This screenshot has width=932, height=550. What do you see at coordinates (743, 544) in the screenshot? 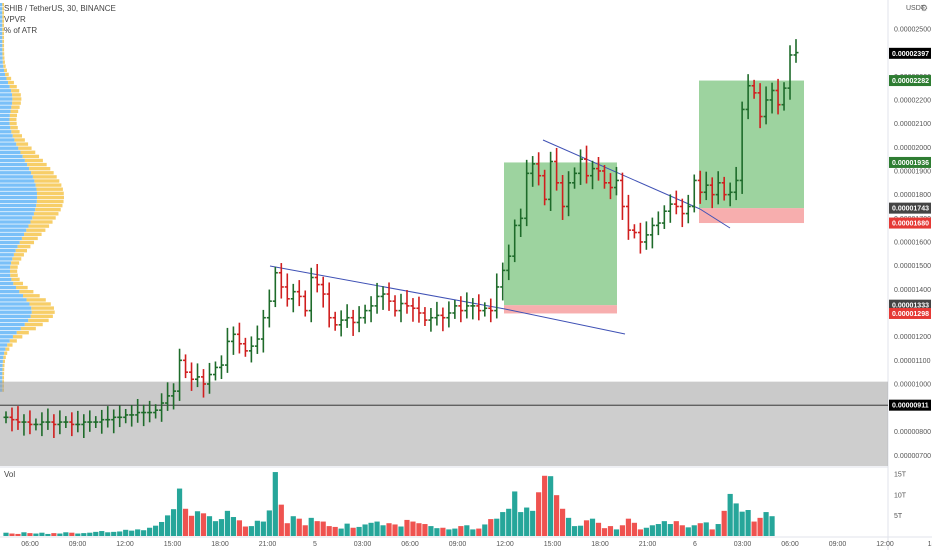
I see `time-tick: 03:00` at bounding box center [743, 544].